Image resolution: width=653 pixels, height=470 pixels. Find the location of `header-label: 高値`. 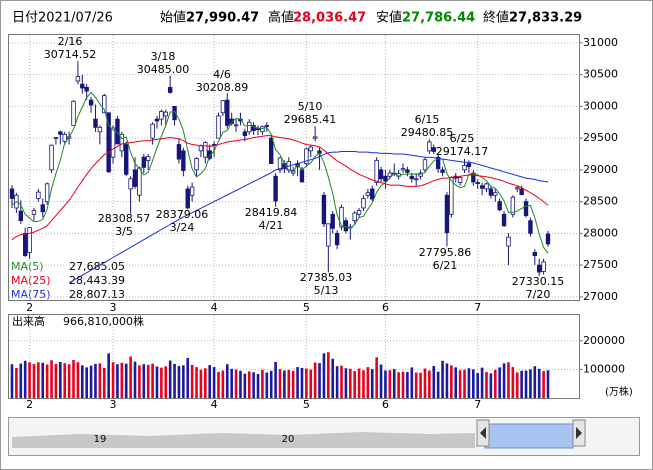

header-label: 高値 is located at coordinates (281, 18).